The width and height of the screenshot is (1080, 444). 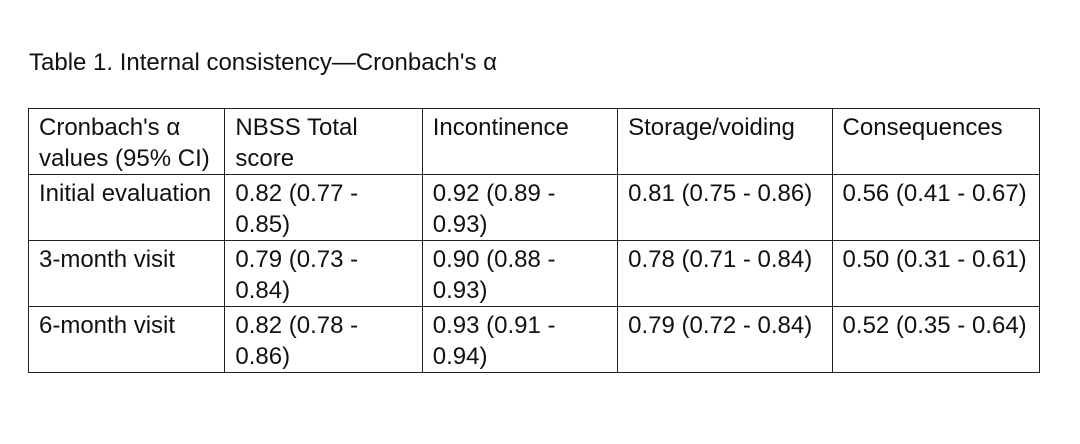 What do you see at coordinates (520, 339) in the screenshot?
I see `table-cell: 0.93 (0.91 - 0.94)` at bounding box center [520, 339].